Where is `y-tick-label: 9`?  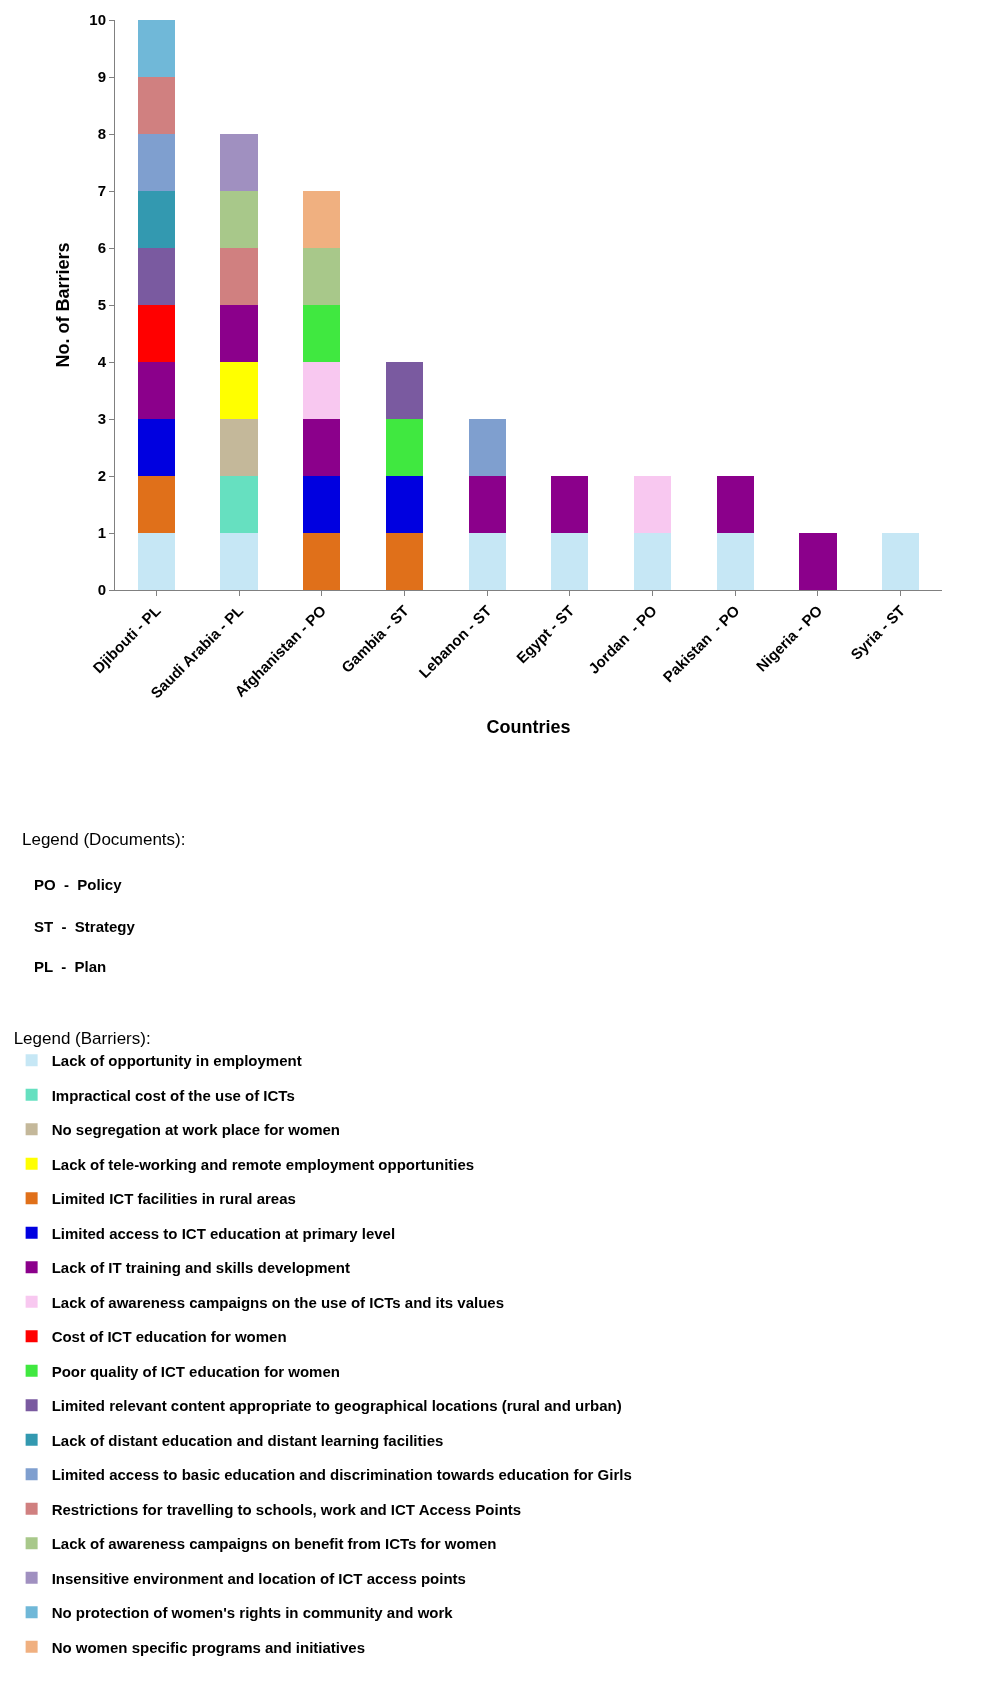 y-tick-label: 9 is located at coordinates (101, 77).